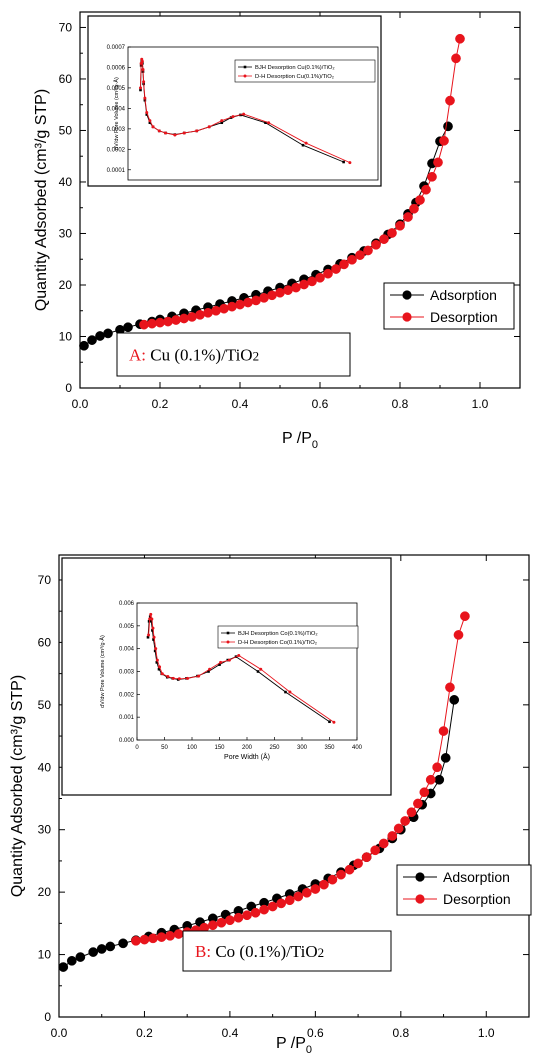 The height and width of the screenshot is (1055, 550). What do you see at coordinates (66, 336) in the screenshot?
I see `y-tick-label: 10` at bounding box center [66, 336].